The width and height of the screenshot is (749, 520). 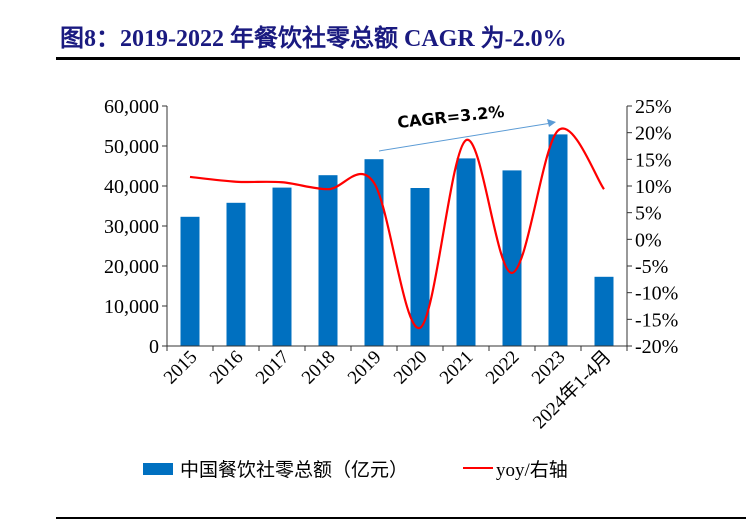 I want to click on x-tick-label: 2016, so click(x=227, y=368).